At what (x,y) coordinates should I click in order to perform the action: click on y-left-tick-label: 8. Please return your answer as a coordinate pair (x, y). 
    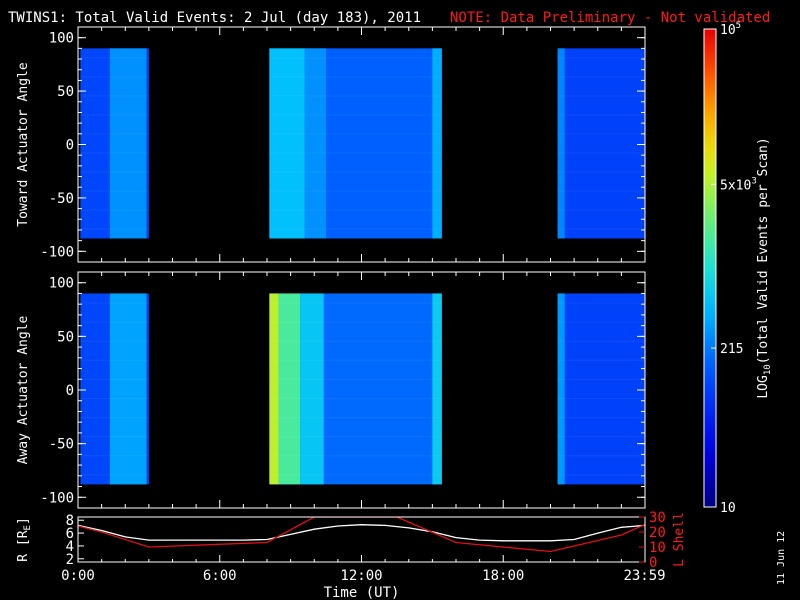
    Looking at the image, I should click on (70, 521).